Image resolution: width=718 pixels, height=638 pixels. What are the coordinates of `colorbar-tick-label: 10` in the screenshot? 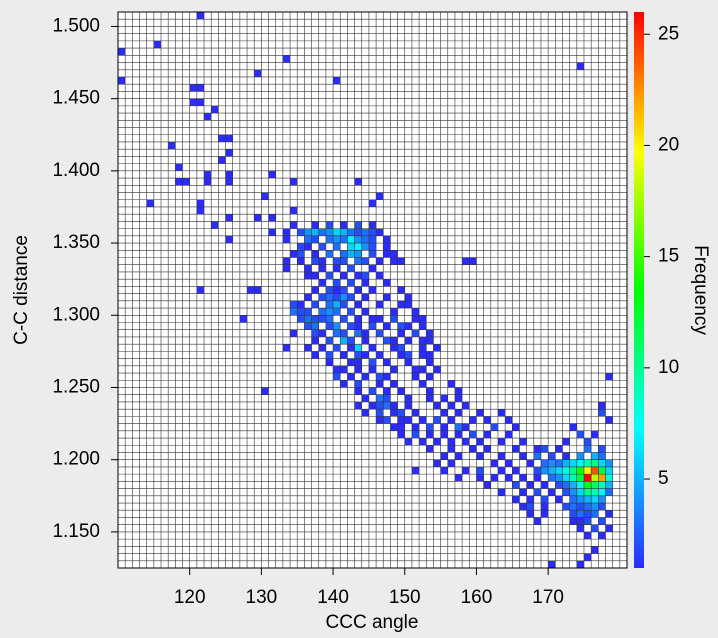 It's located at (668, 367).